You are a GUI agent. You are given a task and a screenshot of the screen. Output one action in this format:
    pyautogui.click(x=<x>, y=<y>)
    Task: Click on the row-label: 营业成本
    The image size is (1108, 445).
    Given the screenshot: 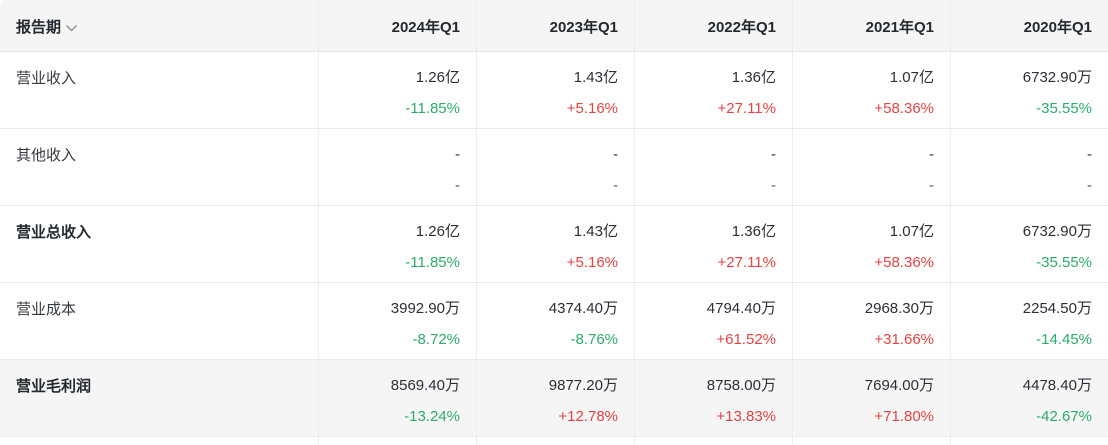 What is the action you would take?
    pyautogui.click(x=46, y=309)
    